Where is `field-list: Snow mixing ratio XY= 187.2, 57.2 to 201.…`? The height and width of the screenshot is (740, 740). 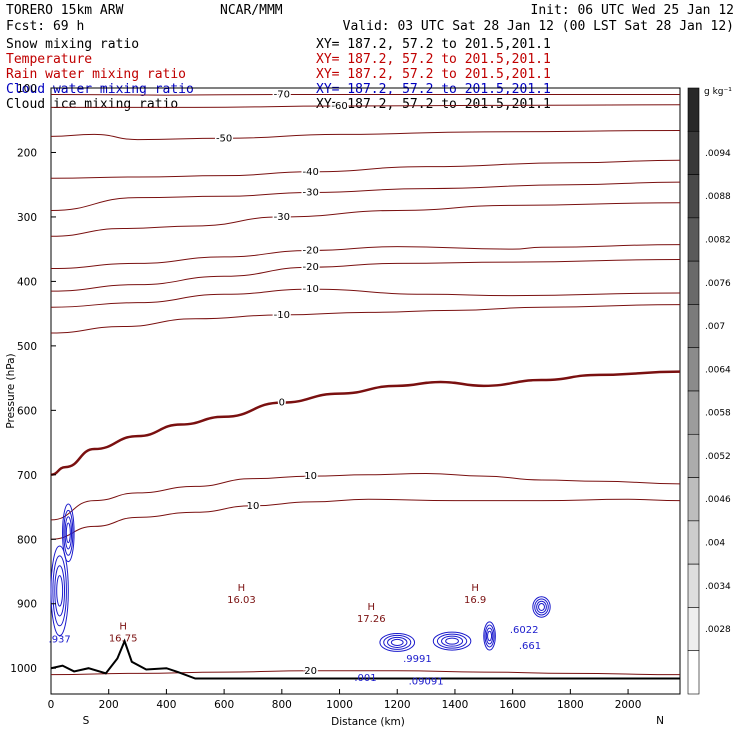
field-list: Snow mixing ratio XY= 187.2, 57.2 to 201.… is located at coordinates (278, 74).